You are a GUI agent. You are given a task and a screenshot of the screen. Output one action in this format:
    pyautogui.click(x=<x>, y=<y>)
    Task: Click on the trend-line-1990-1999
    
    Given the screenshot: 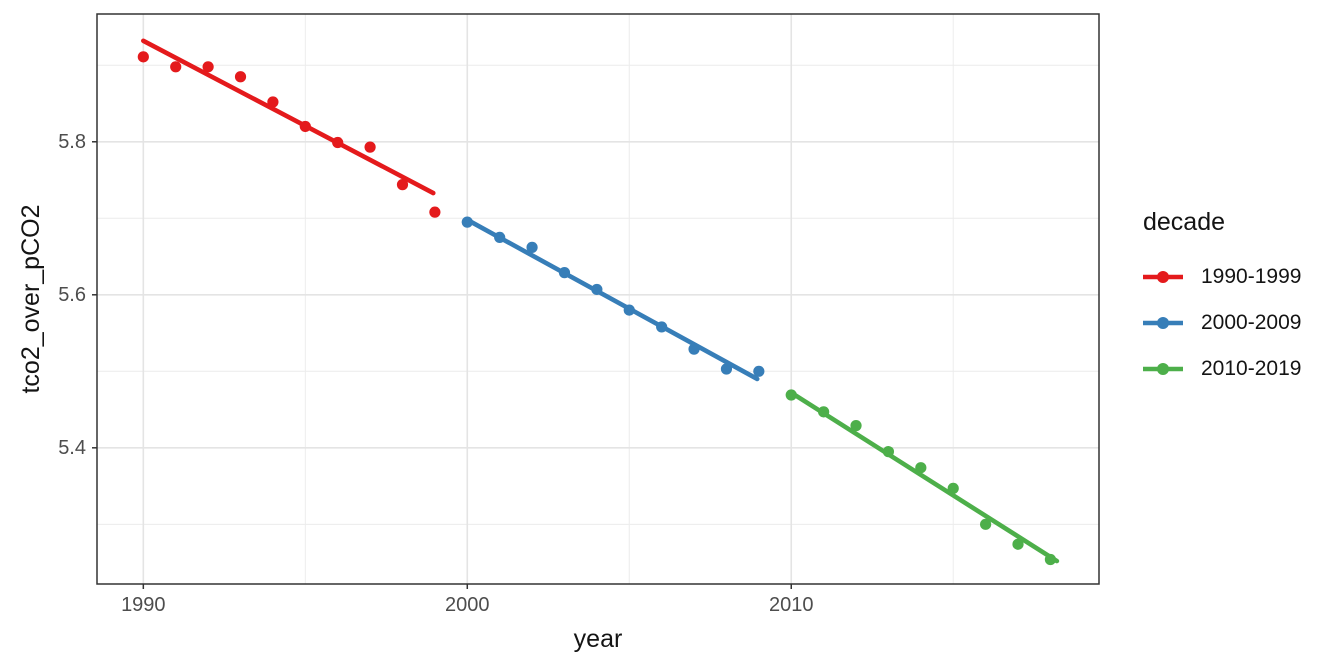 What is the action you would take?
    pyautogui.click(x=288, y=117)
    